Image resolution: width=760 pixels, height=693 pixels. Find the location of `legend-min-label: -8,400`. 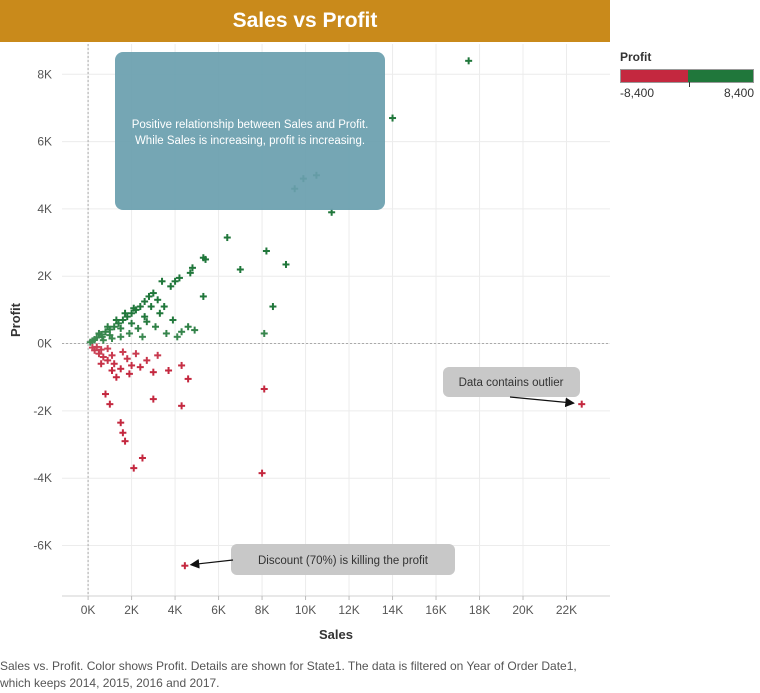

legend-min-label: -8,400 is located at coordinates (637, 93).